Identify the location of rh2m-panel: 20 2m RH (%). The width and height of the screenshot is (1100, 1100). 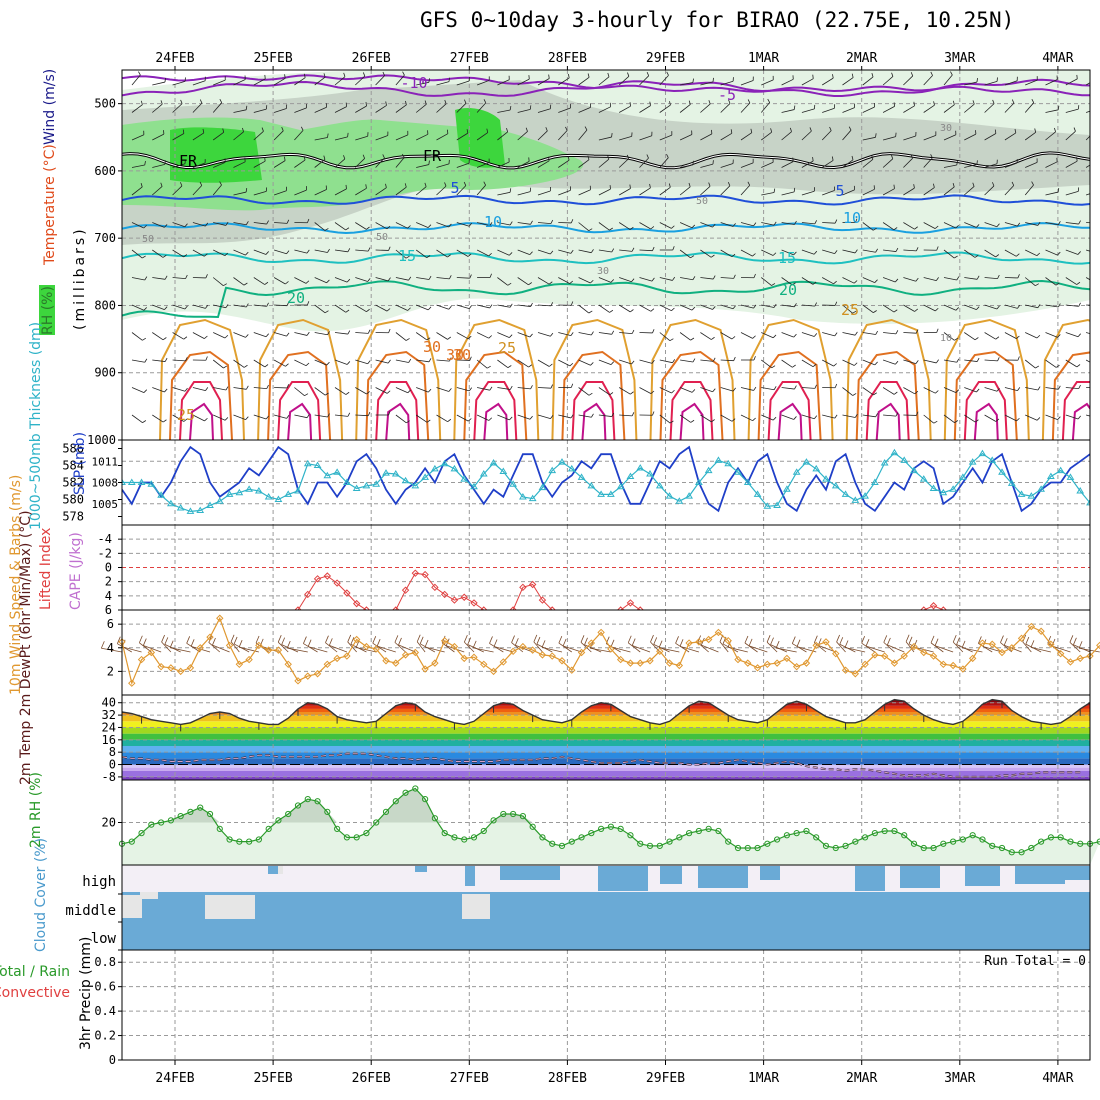
(564, 819).